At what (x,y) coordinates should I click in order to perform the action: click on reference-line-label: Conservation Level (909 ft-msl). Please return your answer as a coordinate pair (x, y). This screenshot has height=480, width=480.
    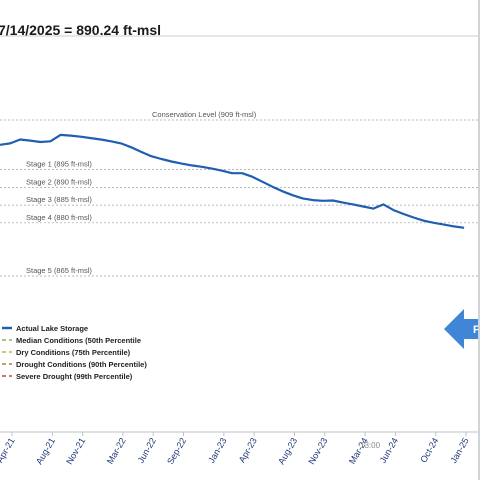
    Looking at the image, I should click on (204, 114).